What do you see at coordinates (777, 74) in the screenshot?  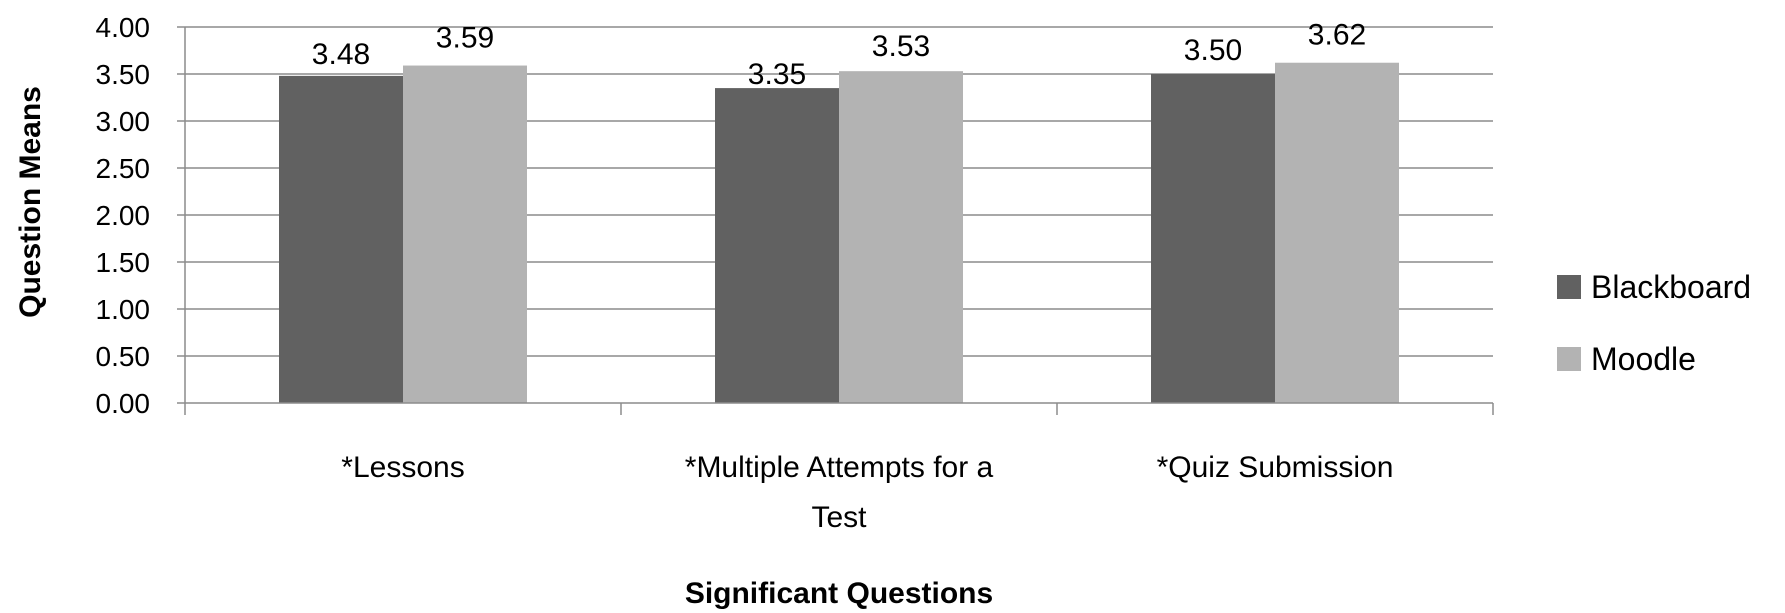 I see `data-label: 3.35` at bounding box center [777, 74].